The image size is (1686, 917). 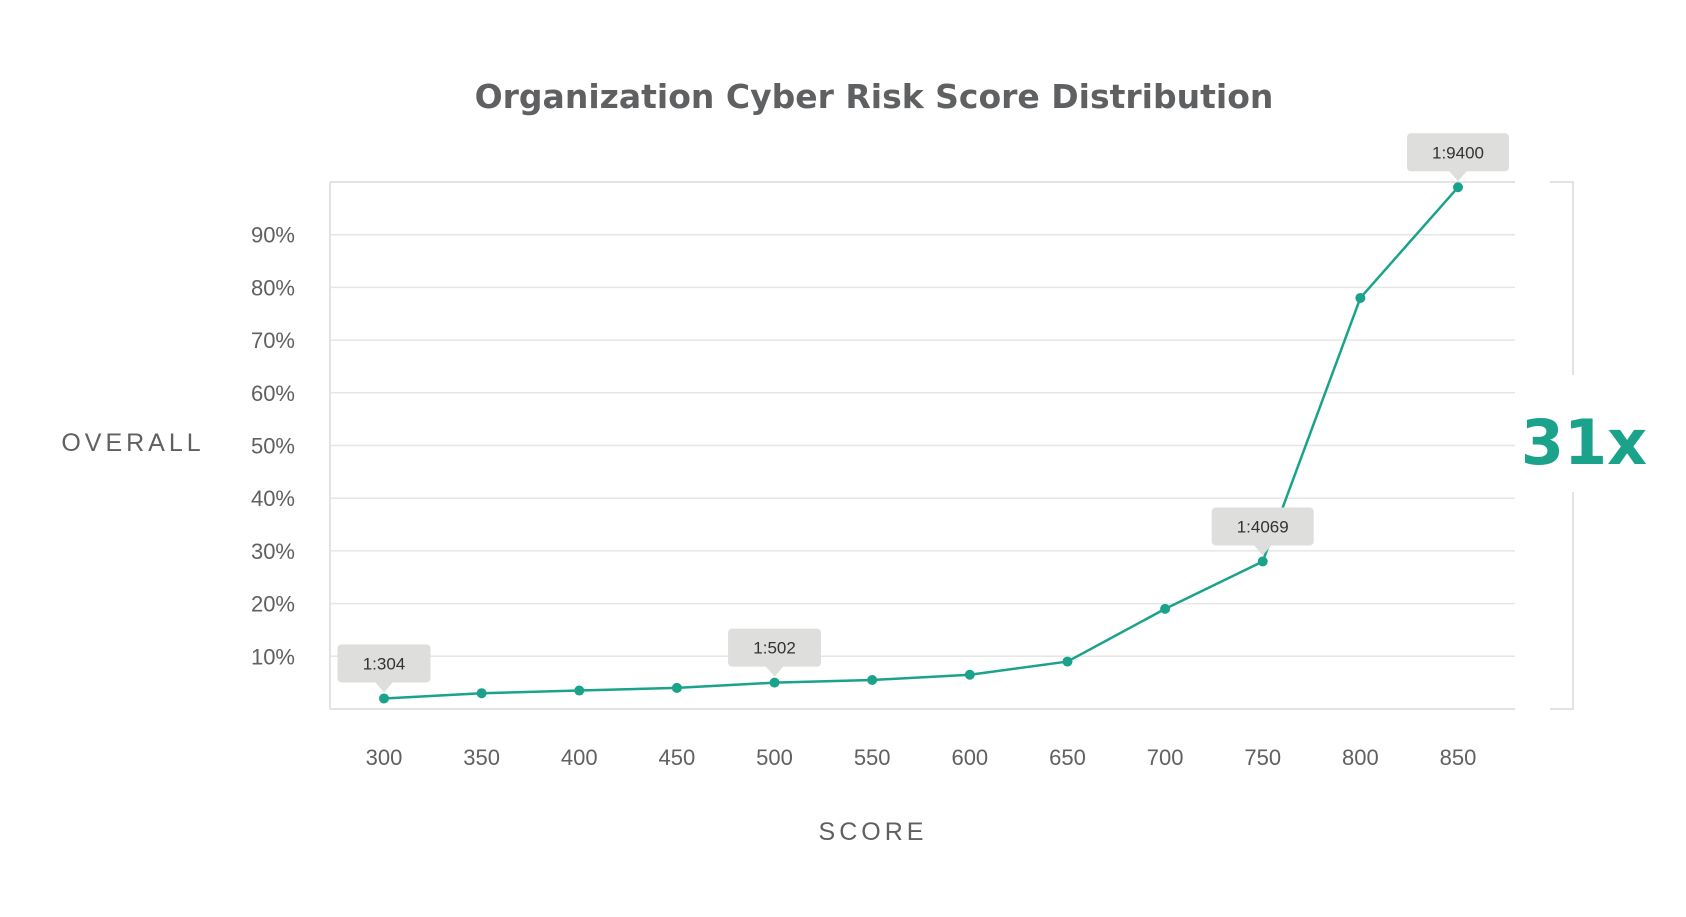 I want to click on callout-label: 1:502, so click(x=774, y=648).